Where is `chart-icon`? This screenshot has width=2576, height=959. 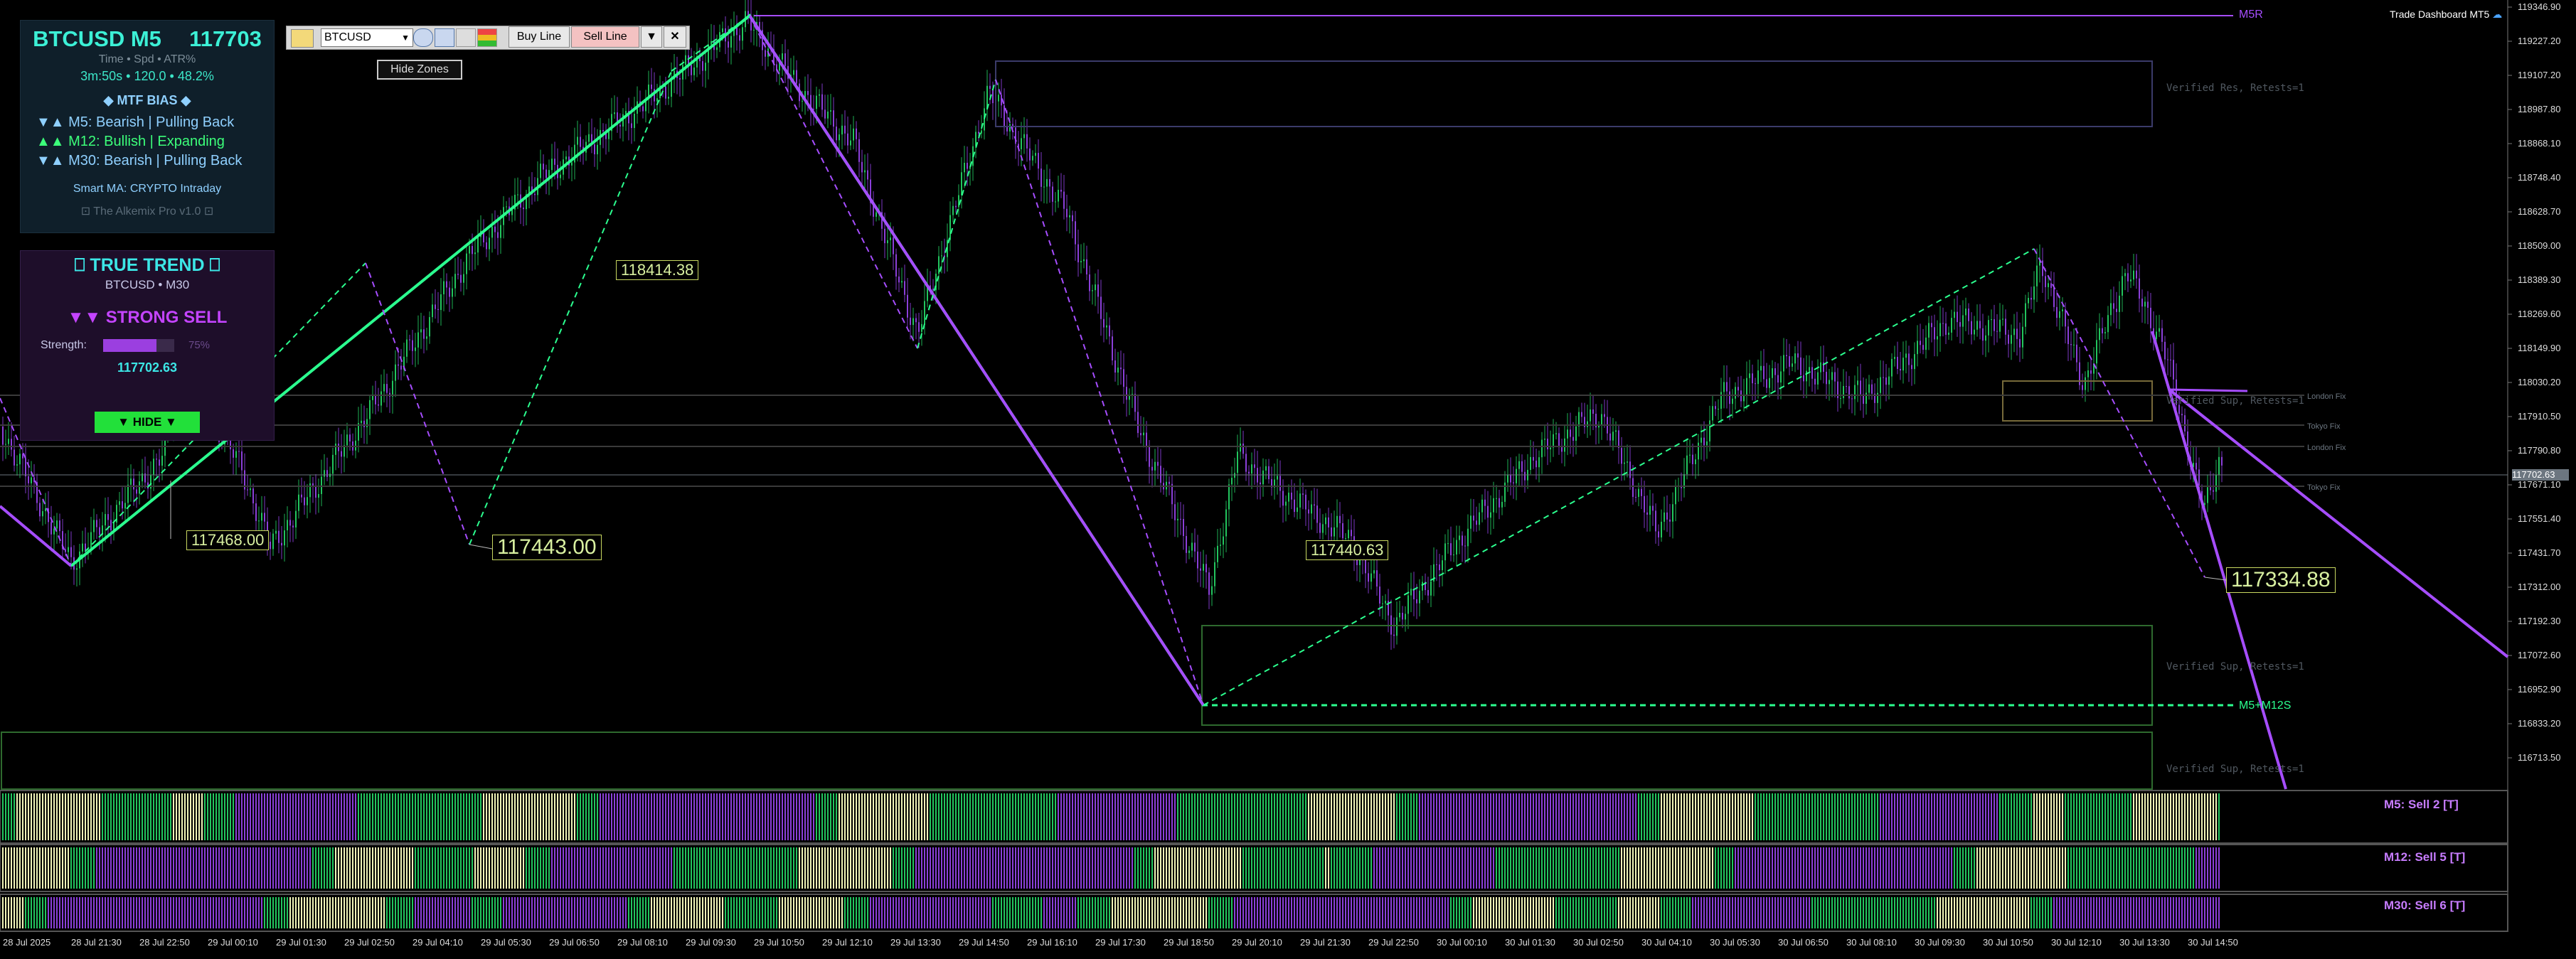 chart-icon is located at coordinates (302, 38).